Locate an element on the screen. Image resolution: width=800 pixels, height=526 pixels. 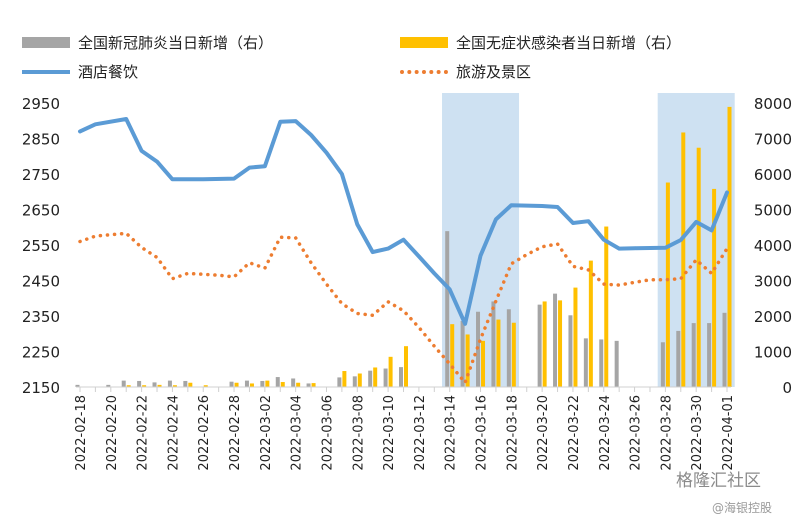
legend-swatch-hotel is located at coordinates (46, 71).